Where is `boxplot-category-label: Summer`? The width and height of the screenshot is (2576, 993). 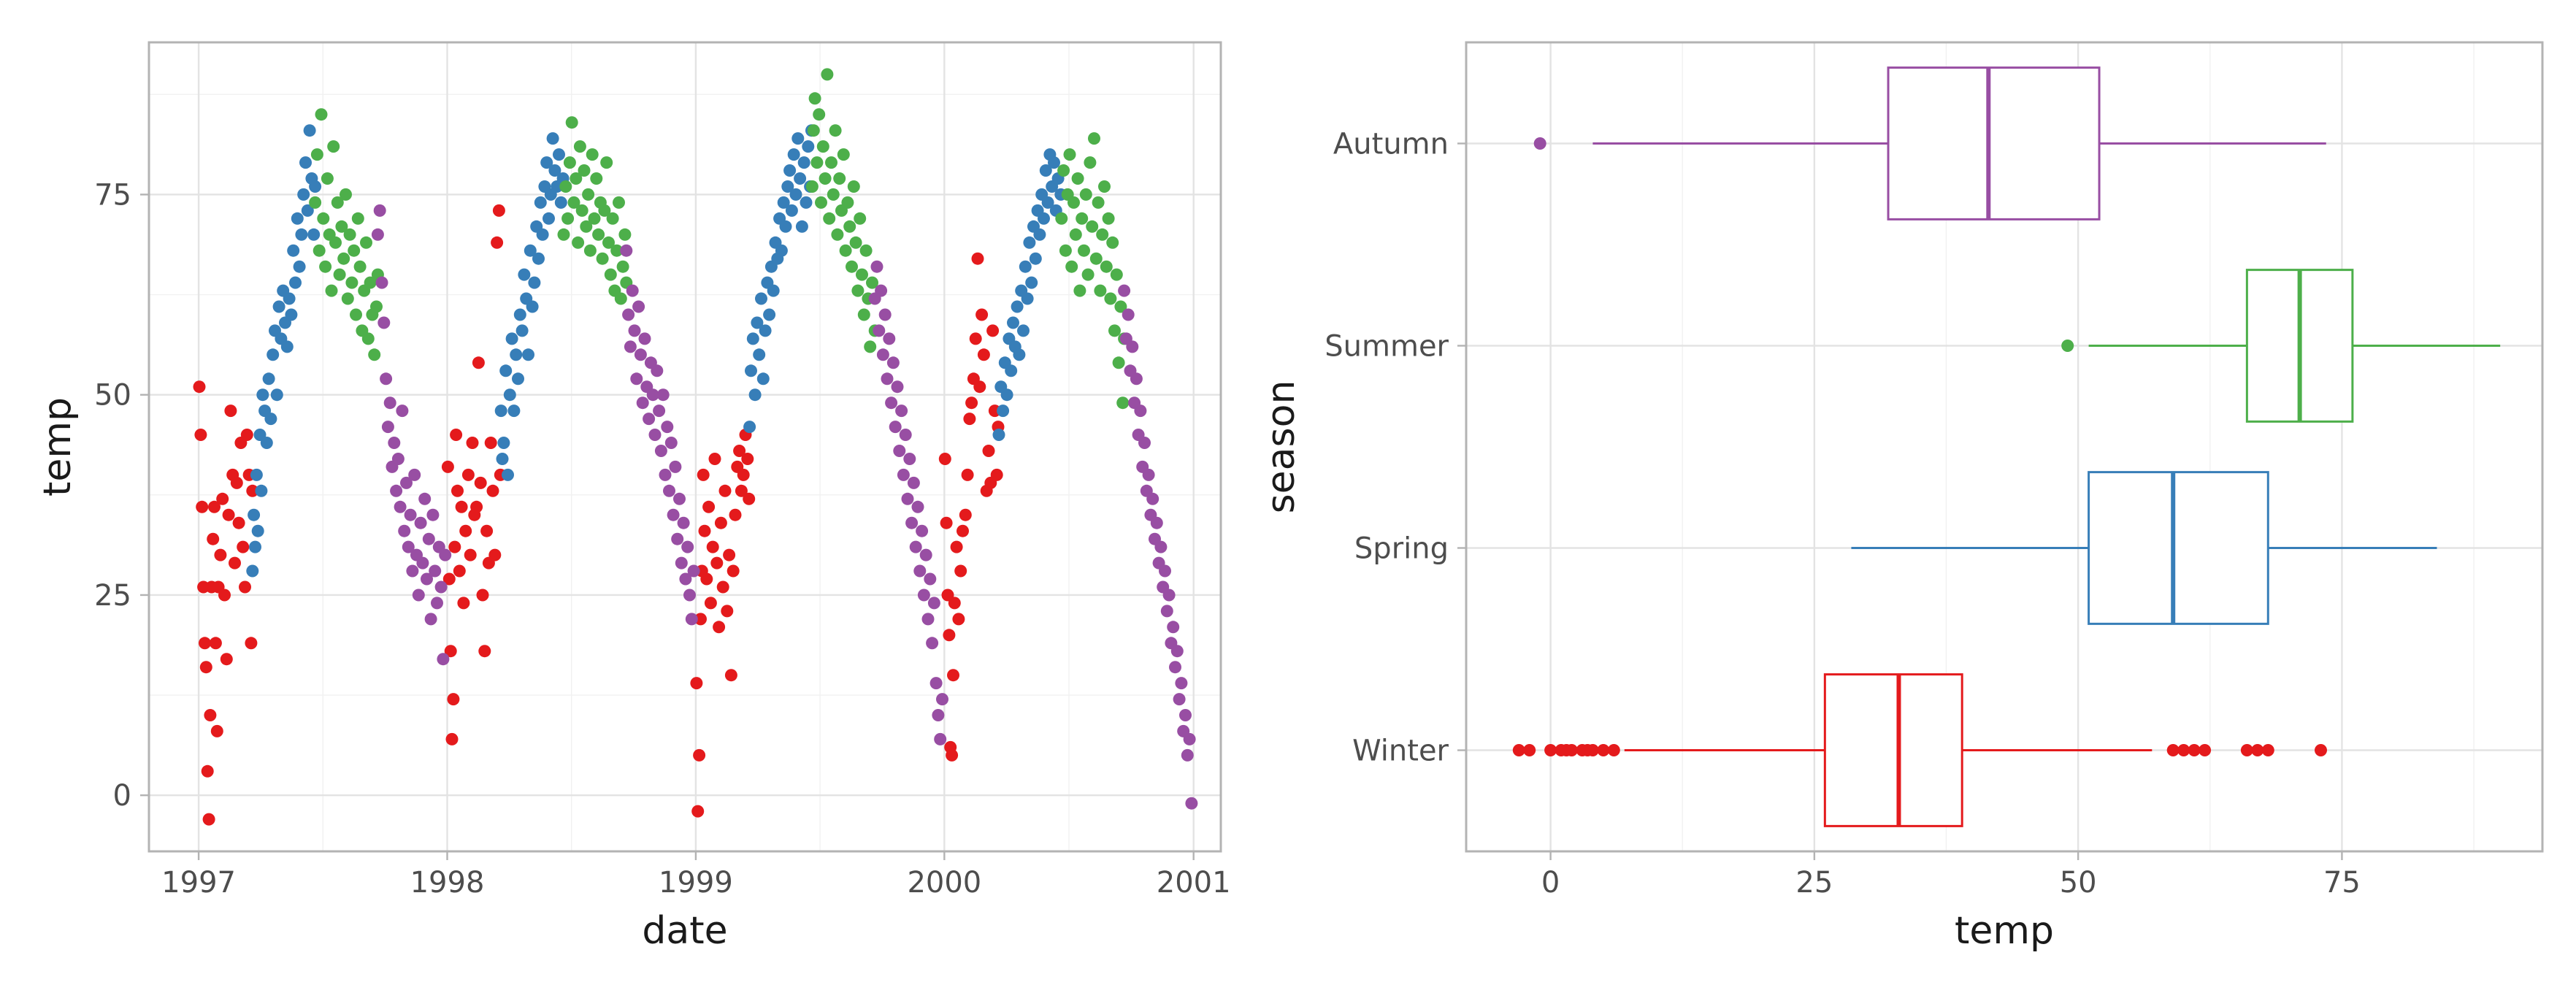 boxplot-category-label: Summer is located at coordinates (1387, 347).